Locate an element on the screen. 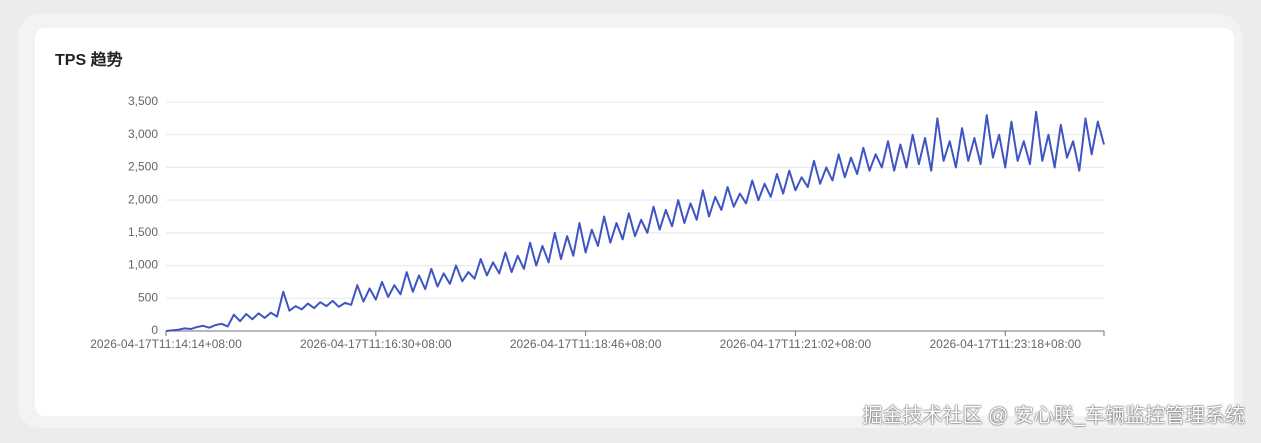 This screenshot has width=1261, height=443. card-title: TPS 趋势 is located at coordinates (89, 60).